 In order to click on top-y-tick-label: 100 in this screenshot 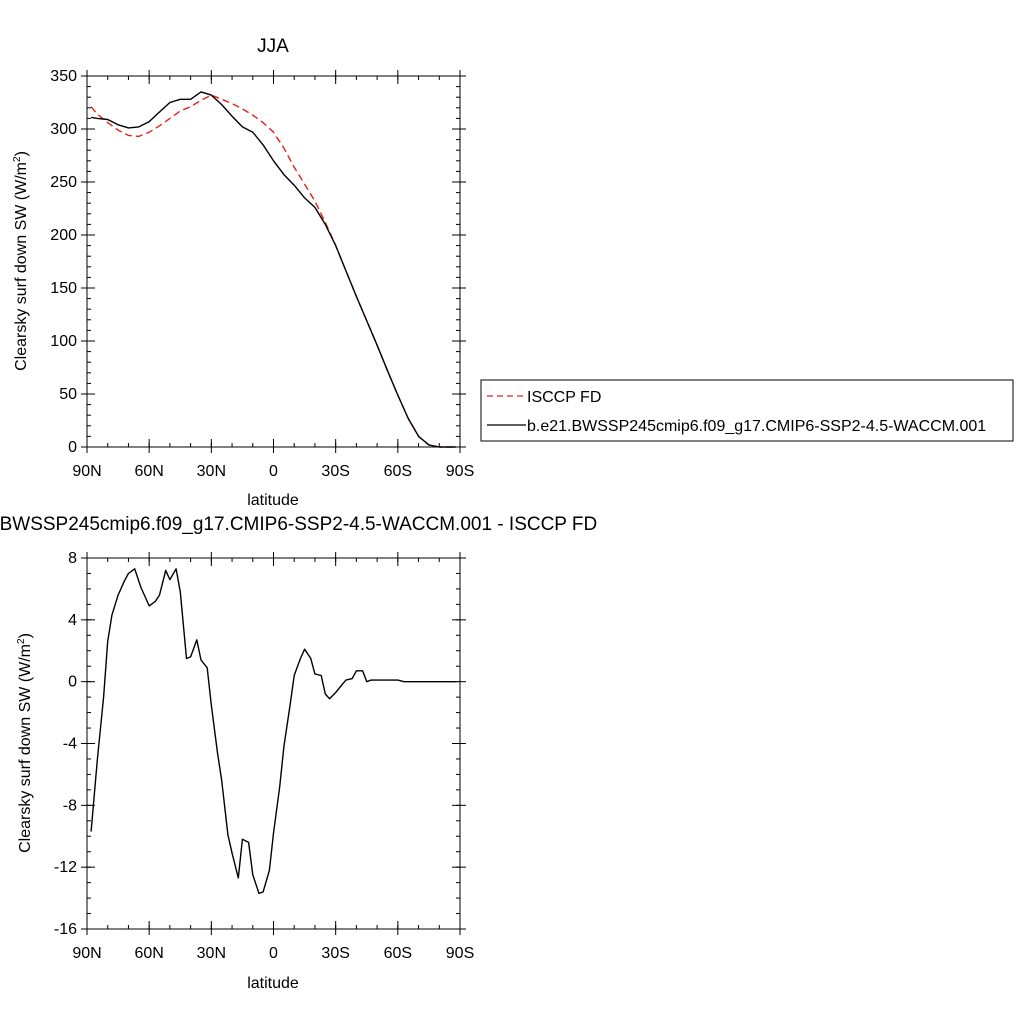, I will do `click(63, 341)`.